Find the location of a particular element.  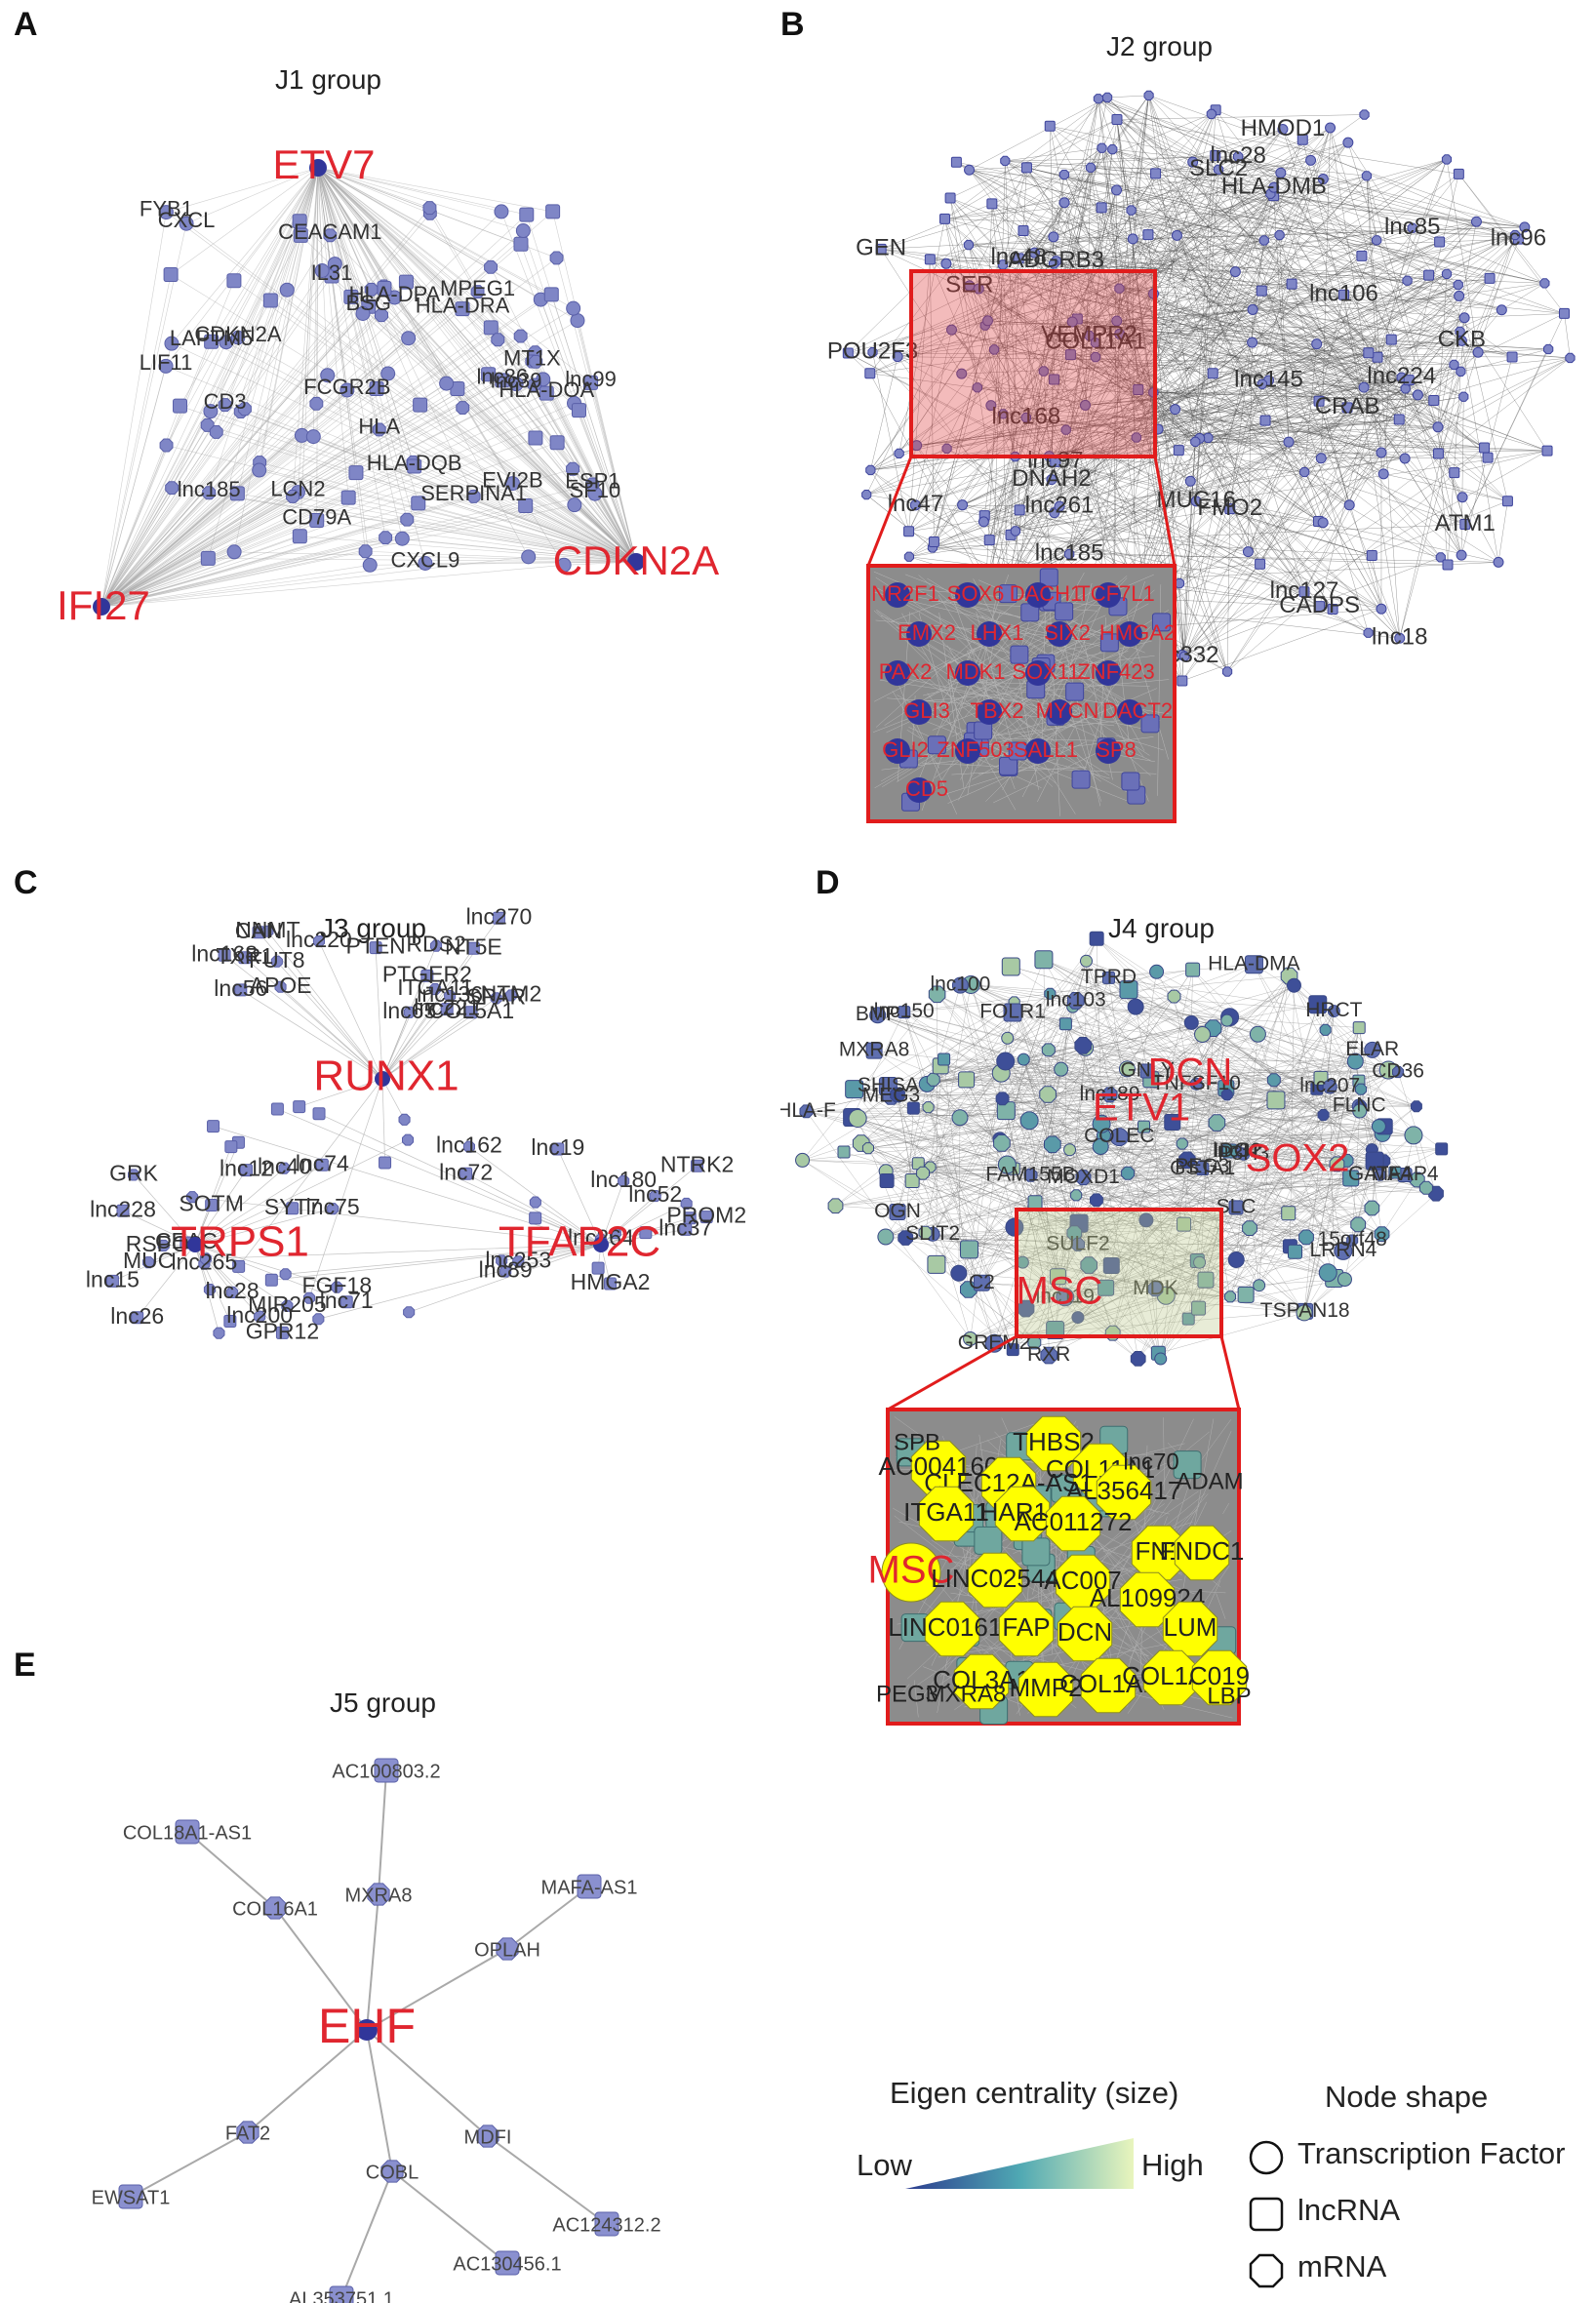

node-label: MFAP4 is located at coordinates (1406, 1174).